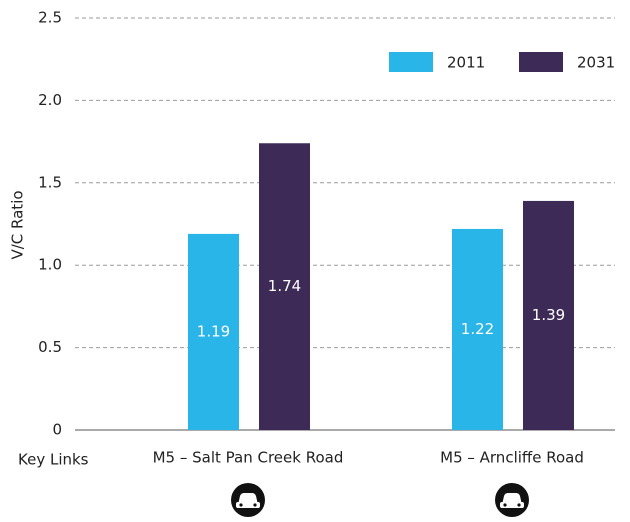 The height and width of the screenshot is (522, 630). I want to click on x-tick-label: M5 – Arncliffe Road, so click(512, 458).